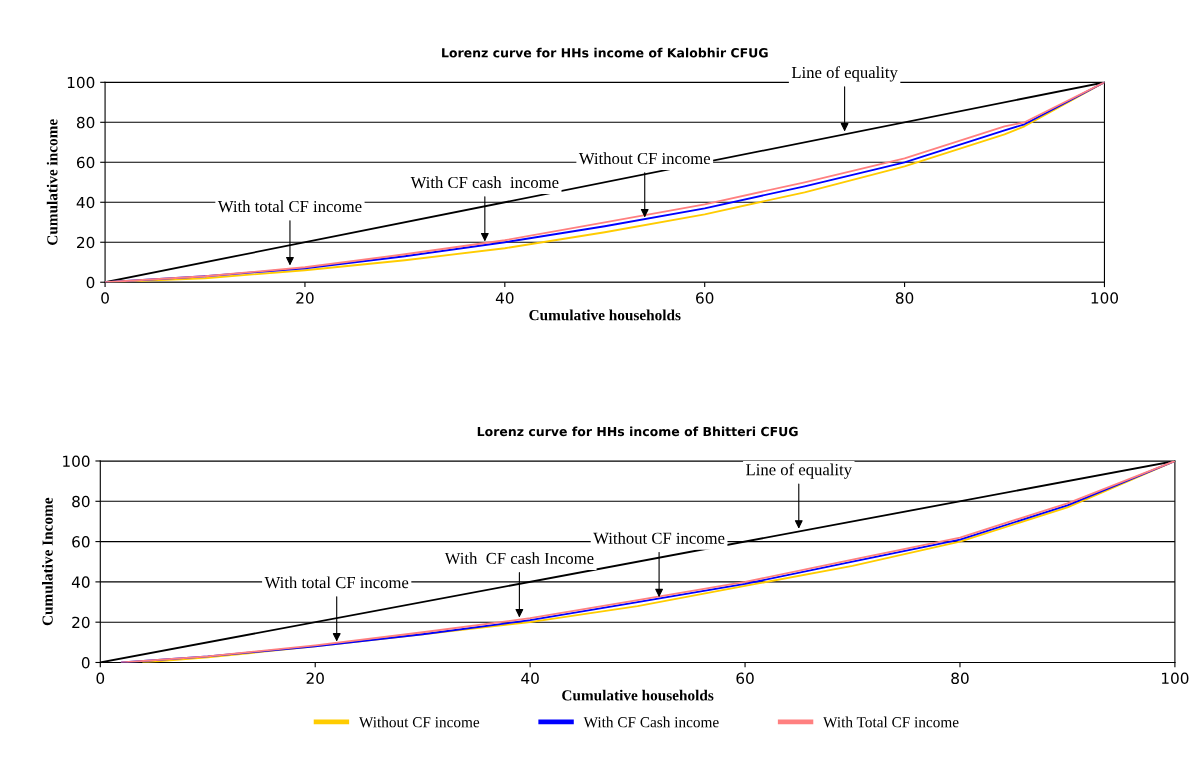 The image size is (1194, 784). I want to click on y-axis-title: Cumulative income, so click(52, 182).